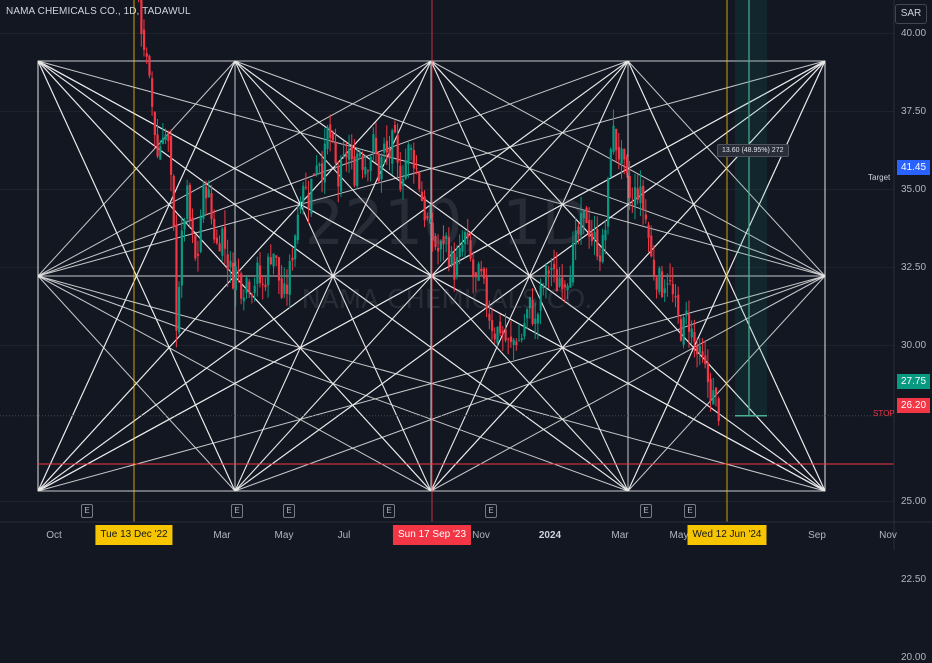 The height and width of the screenshot is (663, 932). What do you see at coordinates (751, 208) in the screenshot?
I see `measure-area` at bounding box center [751, 208].